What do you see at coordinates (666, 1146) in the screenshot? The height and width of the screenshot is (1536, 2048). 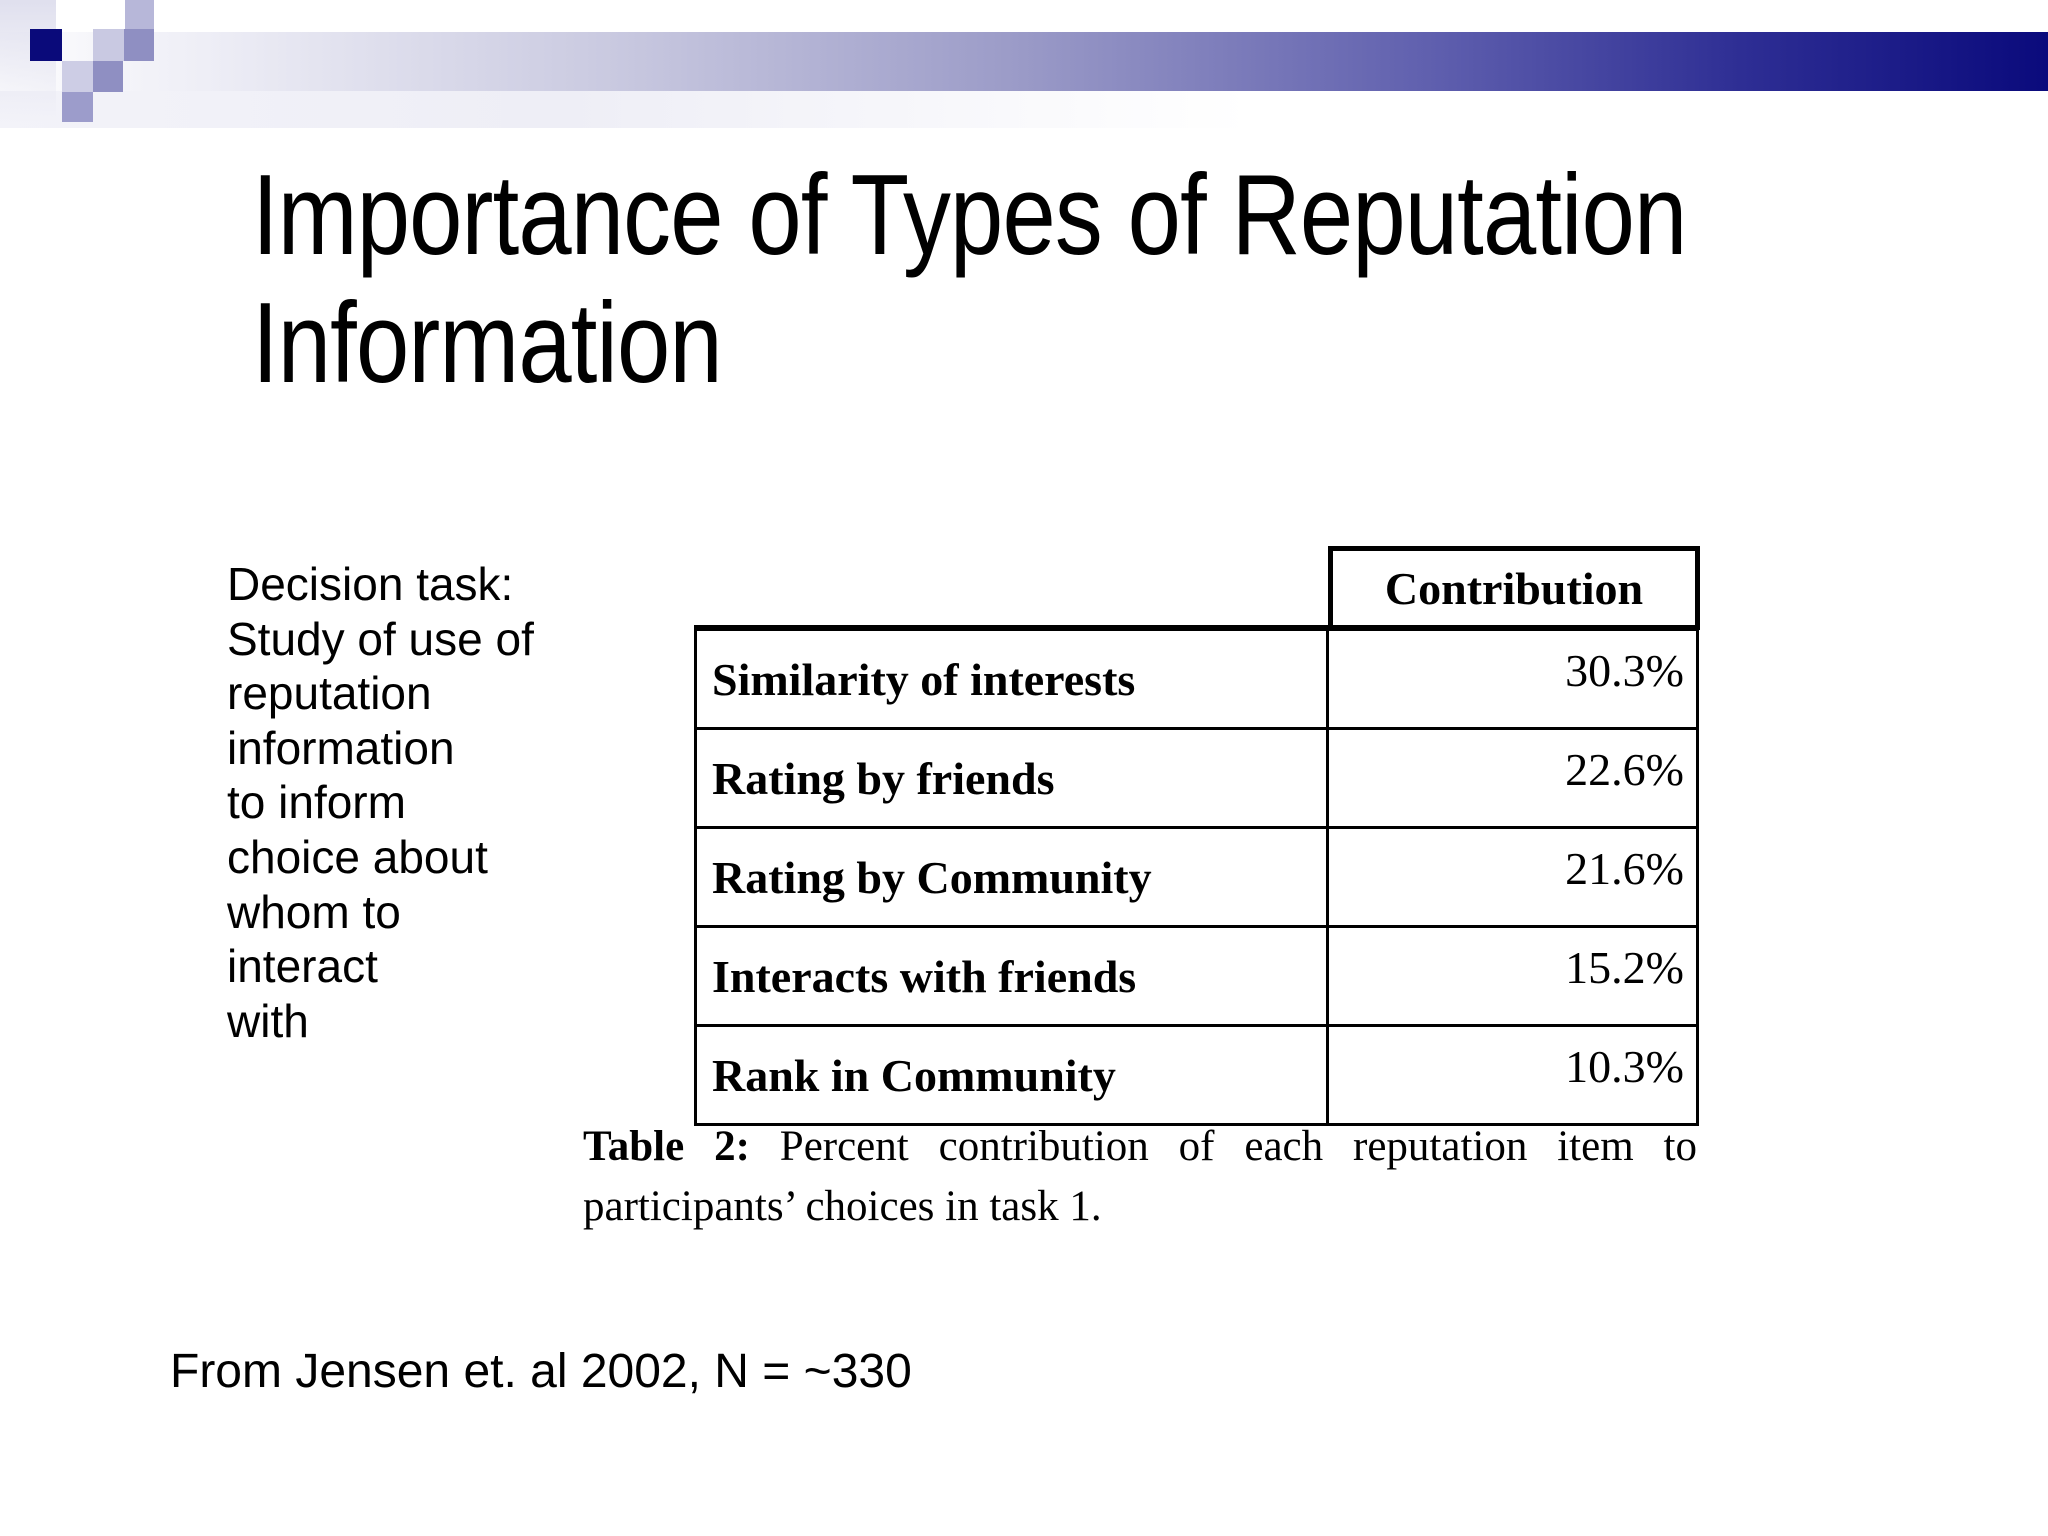 I see `caption-table-number: Table 2:` at bounding box center [666, 1146].